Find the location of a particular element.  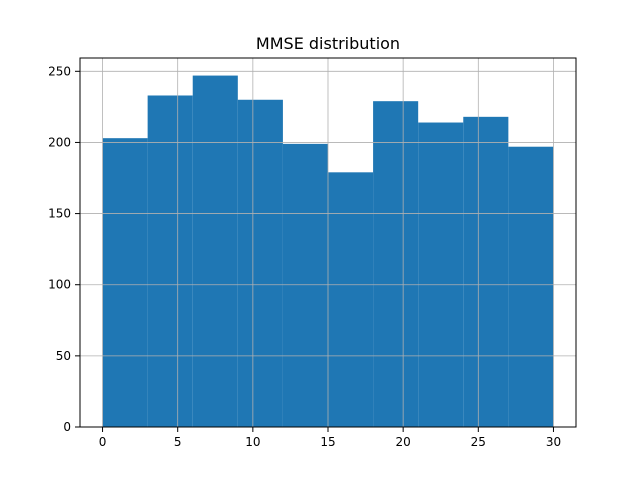

x-tick-label: 0 is located at coordinates (103, 442).